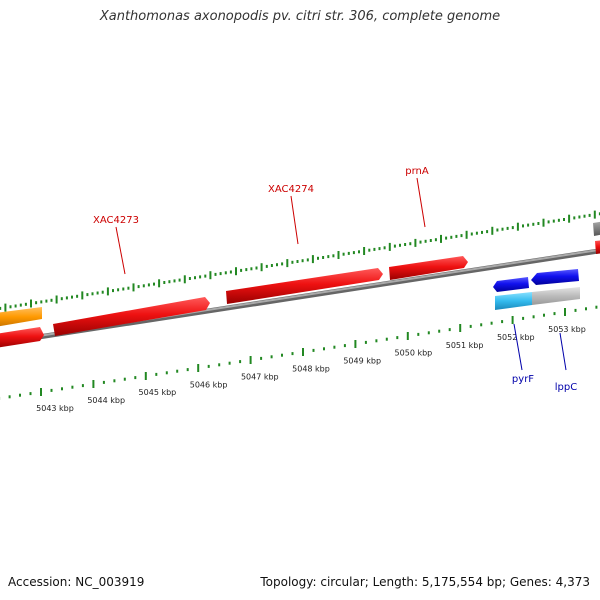 This screenshot has width=600, height=600. Describe the element at coordinates (158, 392) in the screenshot. I see `scale-label-5045: 5045 kbp` at that location.